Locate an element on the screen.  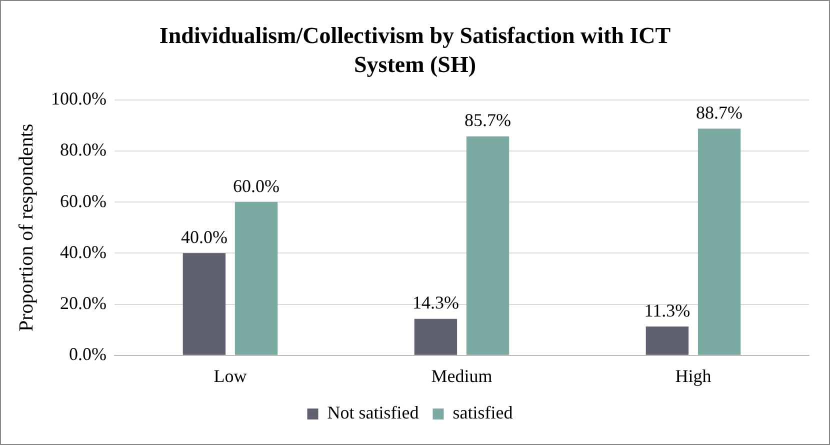
y-tick-label: 20.0% is located at coordinates (83, 303).